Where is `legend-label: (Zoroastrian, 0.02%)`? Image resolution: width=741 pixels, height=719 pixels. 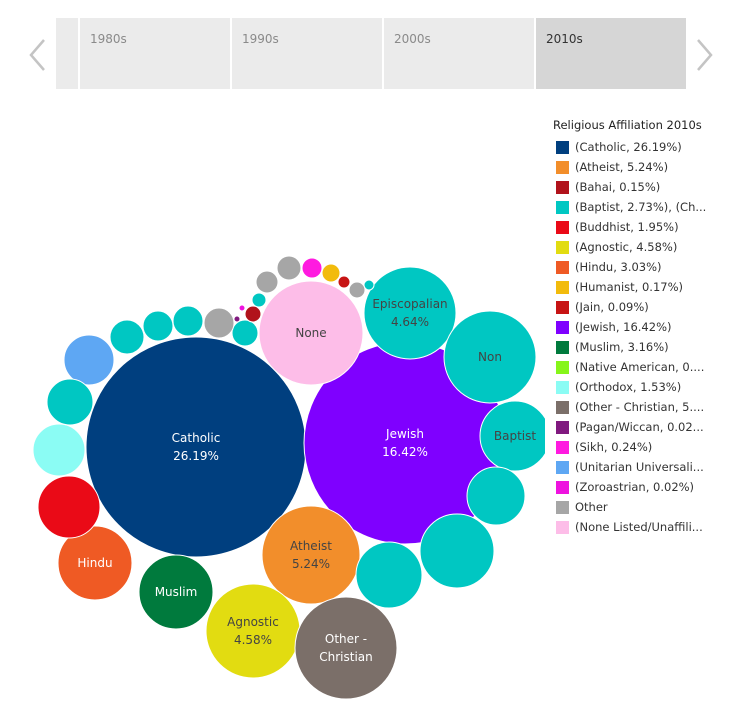 legend-label: (Zoroastrian, 0.02%) is located at coordinates (635, 487).